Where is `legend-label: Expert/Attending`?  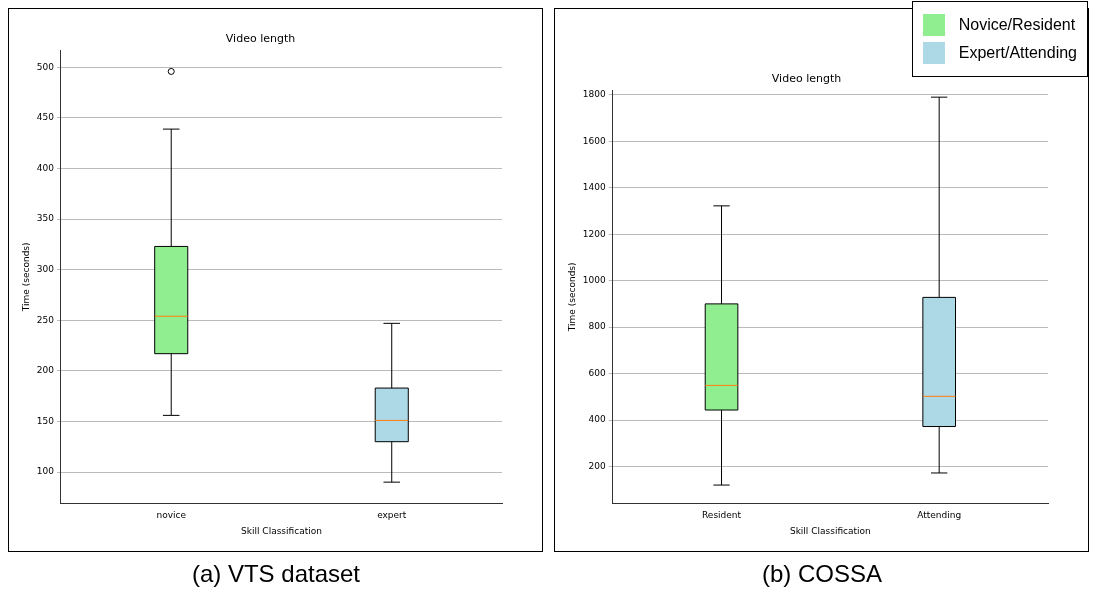 legend-label: Expert/Attending is located at coordinates (1017, 53).